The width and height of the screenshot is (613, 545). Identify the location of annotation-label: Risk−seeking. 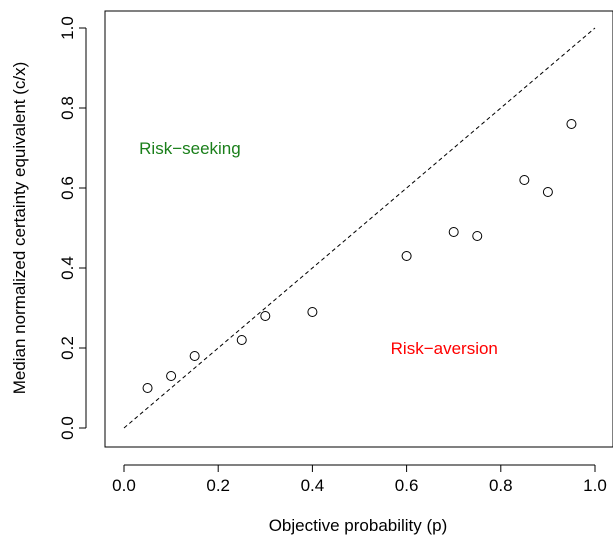
(190, 148).